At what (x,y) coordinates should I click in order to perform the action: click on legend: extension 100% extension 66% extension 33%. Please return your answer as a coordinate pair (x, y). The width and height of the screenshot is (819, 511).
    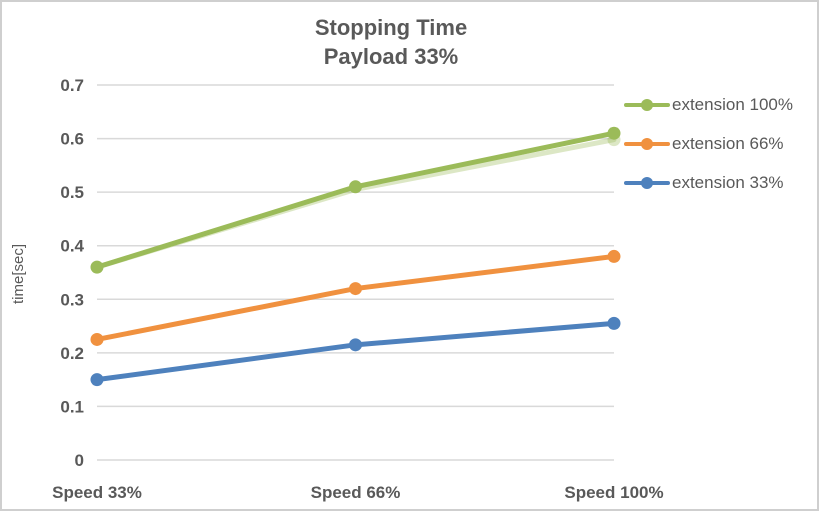
    Looking at the image, I should click on (708, 143).